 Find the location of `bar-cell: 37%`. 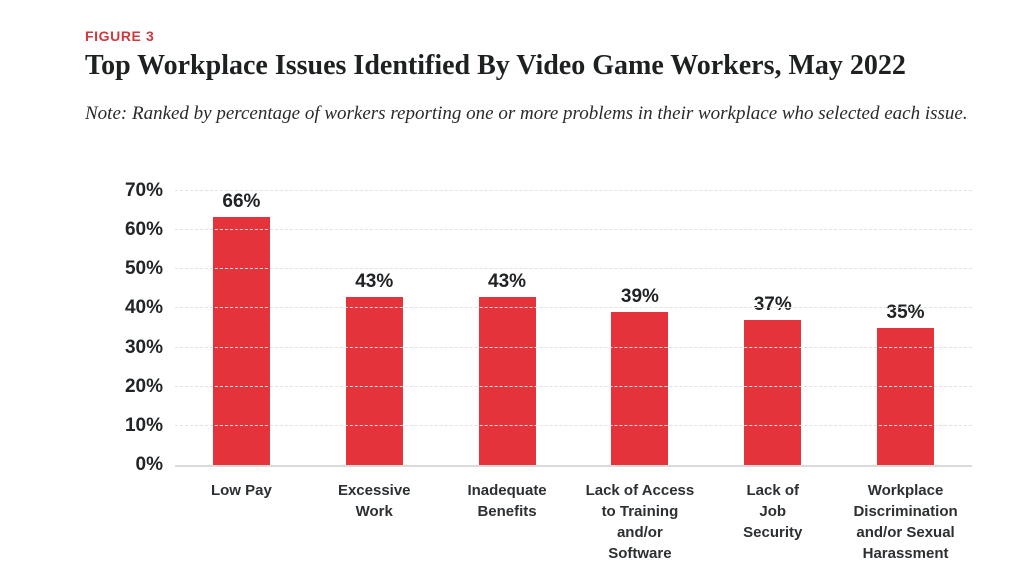

bar-cell: 37% is located at coordinates (772, 328).